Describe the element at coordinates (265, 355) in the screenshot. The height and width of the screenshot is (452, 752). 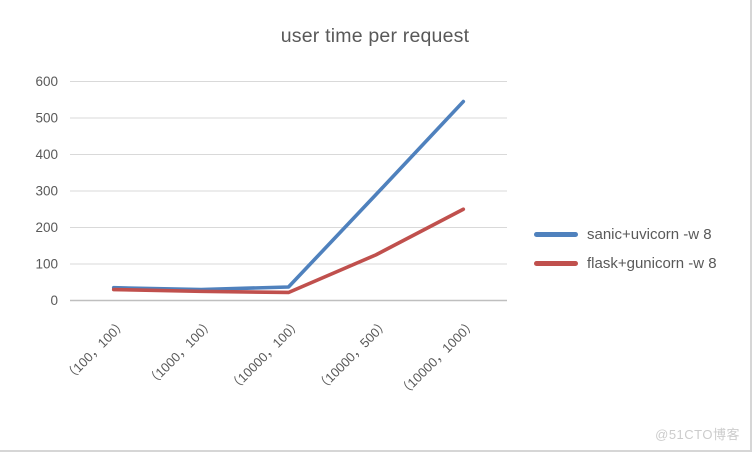
I see `x-axis-category-label: （10000，100）` at that location.